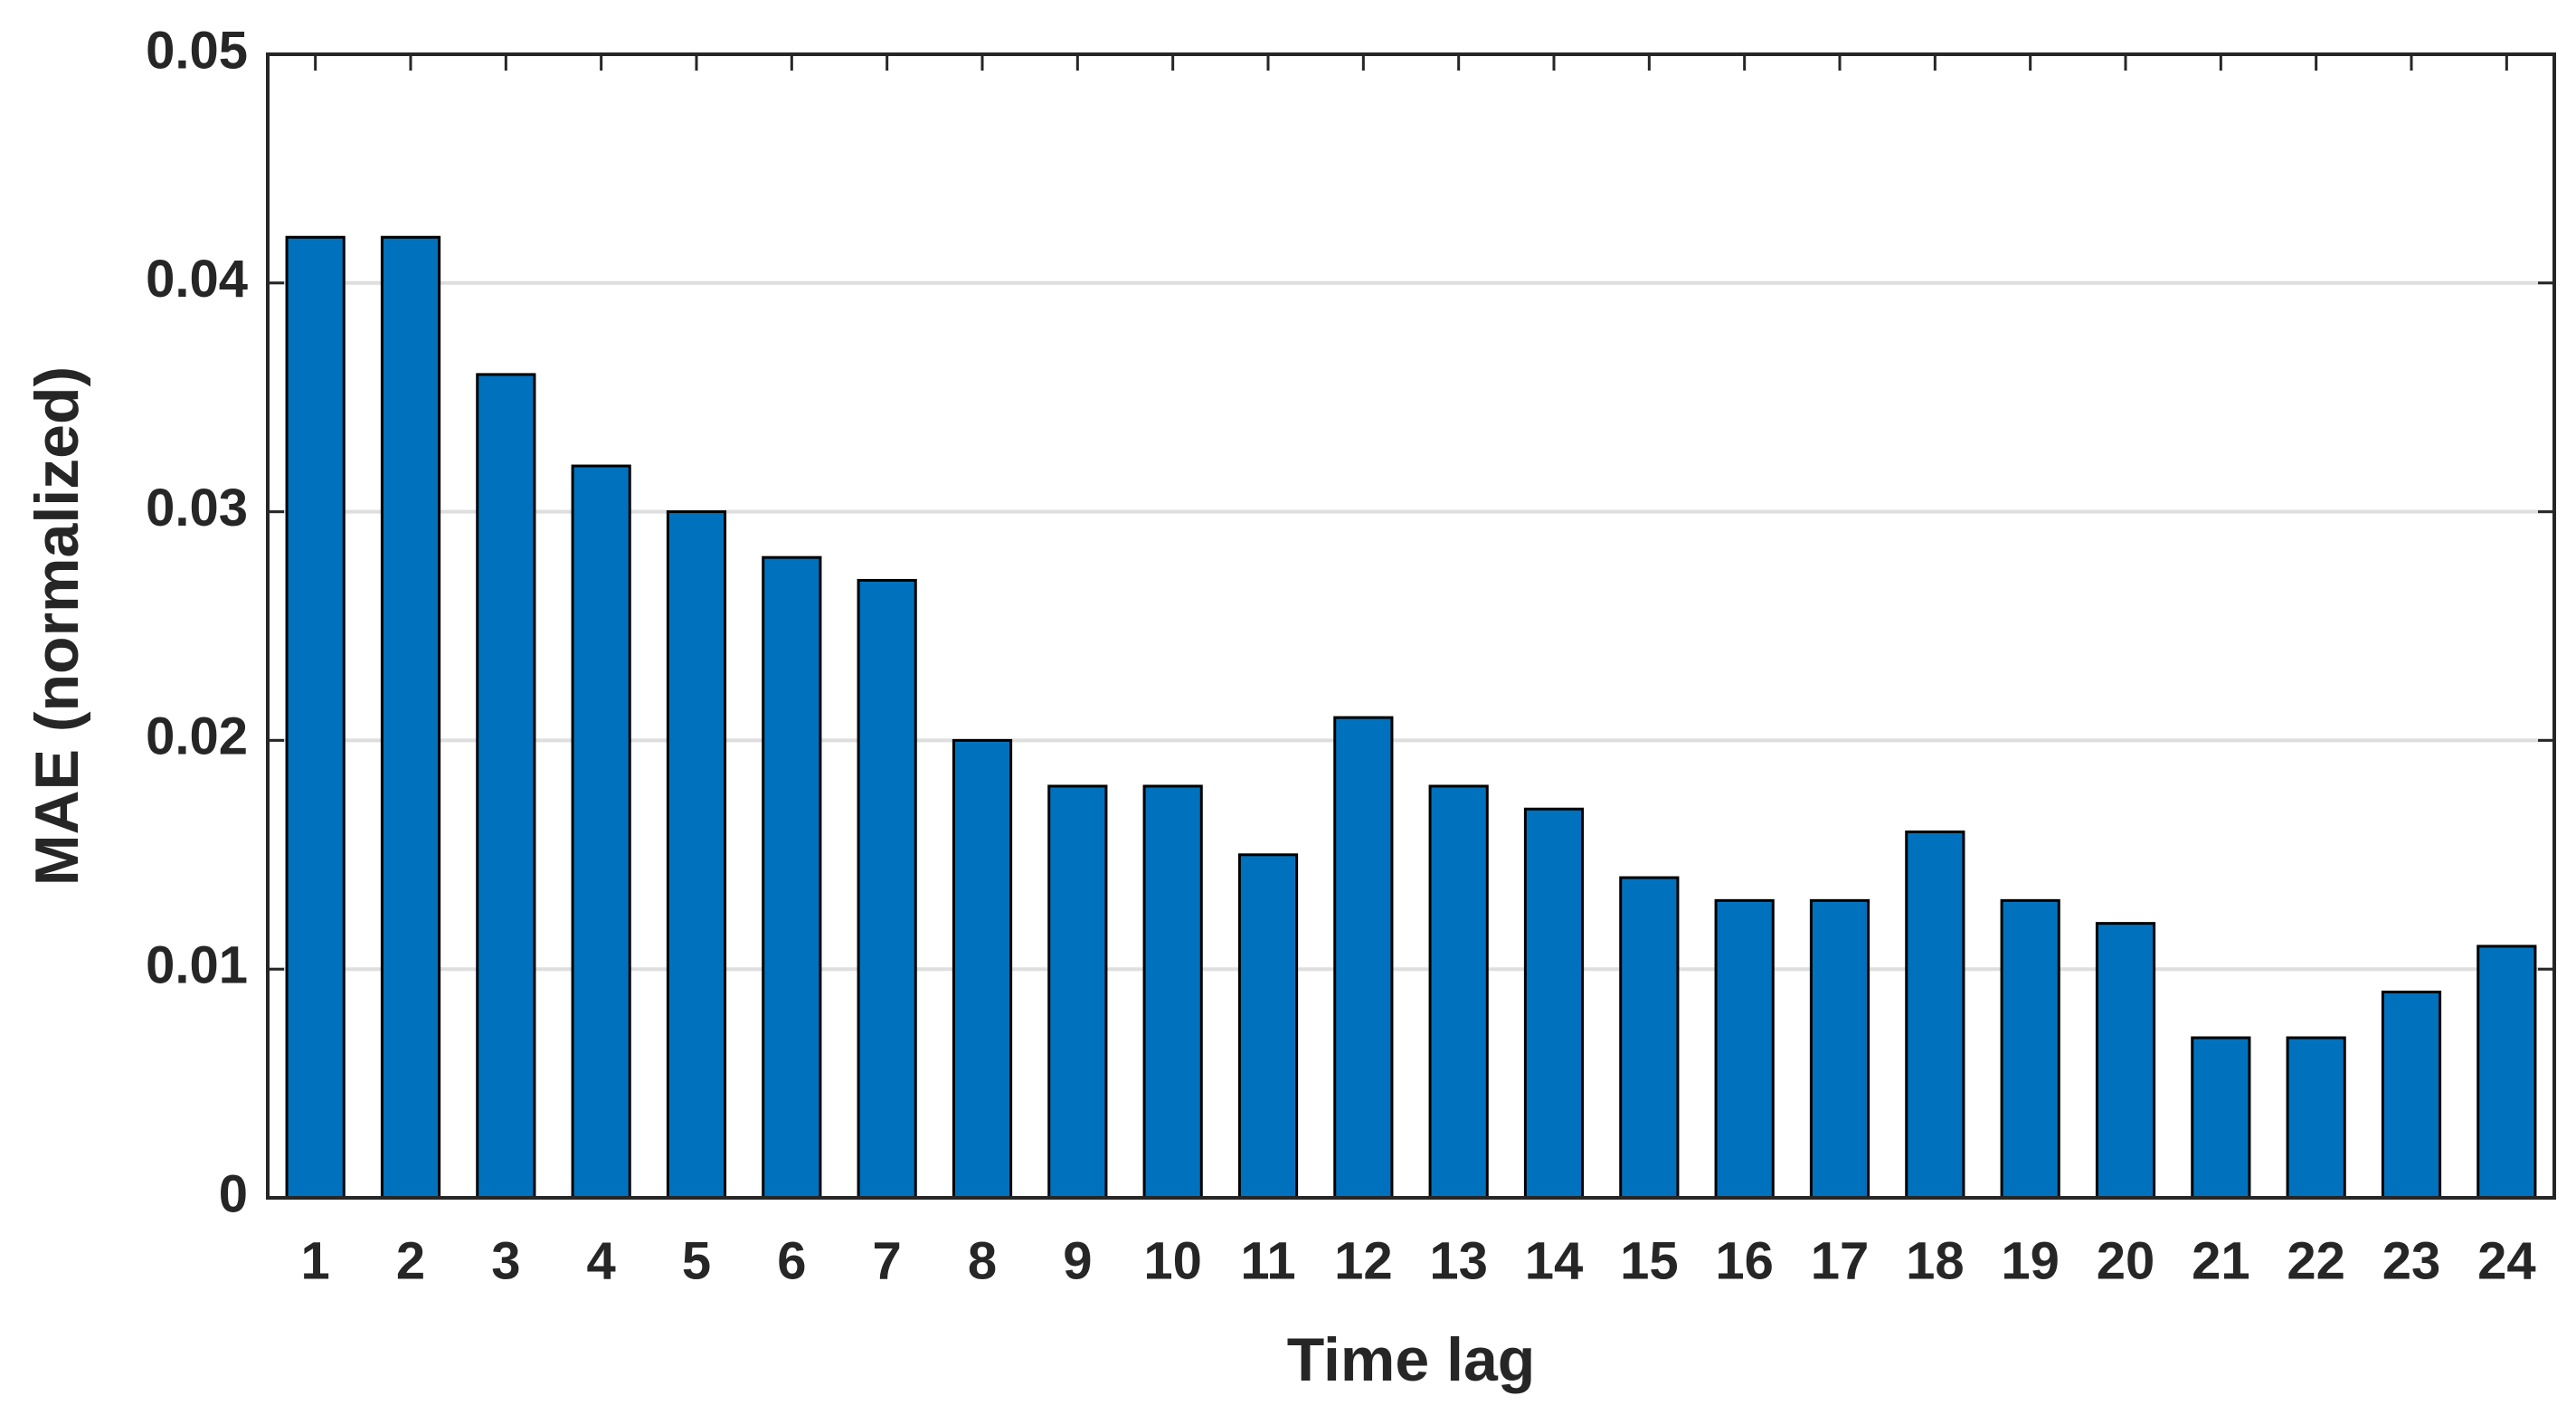 Image resolution: width=2576 pixels, height=1424 pixels. I want to click on x-tick-label: 8, so click(982, 1260).